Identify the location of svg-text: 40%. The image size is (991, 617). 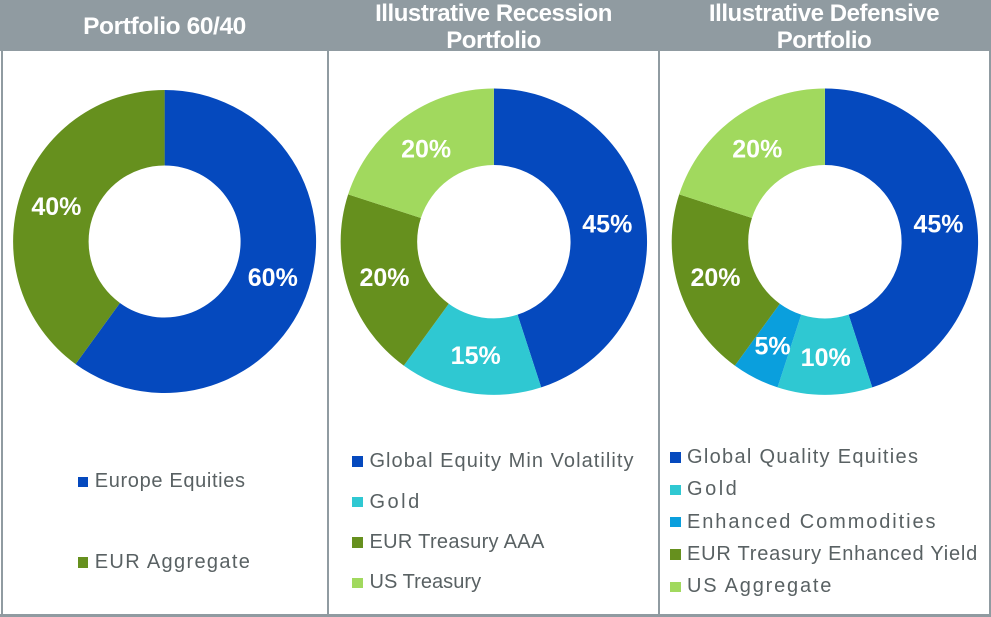
(56, 207).